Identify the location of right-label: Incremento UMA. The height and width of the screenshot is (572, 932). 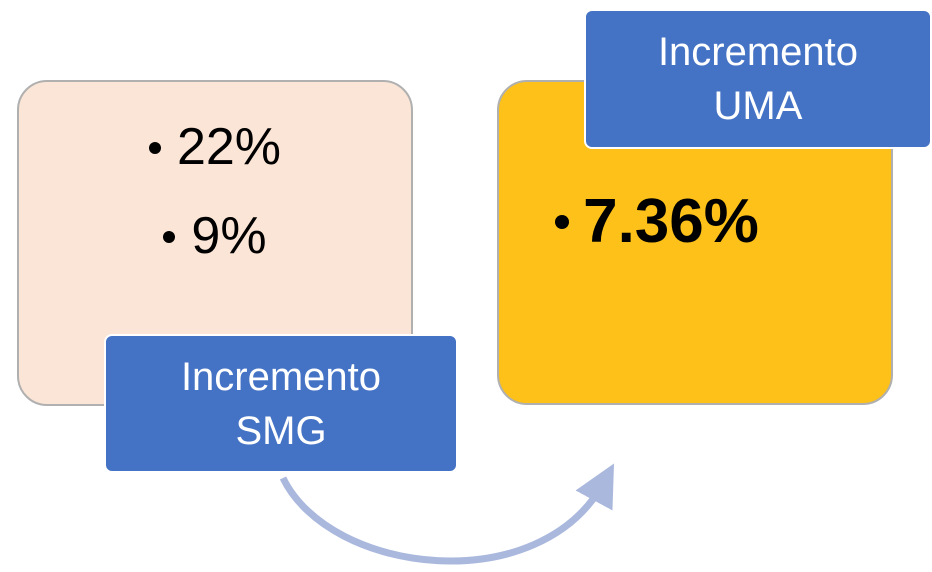
(758, 79).